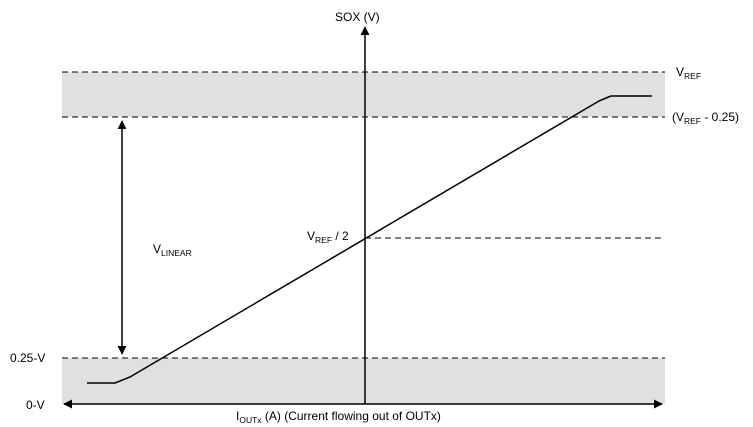 The image size is (753, 427). Describe the element at coordinates (363, 94) in the screenshot. I see `upper-saturation-band` at that location.